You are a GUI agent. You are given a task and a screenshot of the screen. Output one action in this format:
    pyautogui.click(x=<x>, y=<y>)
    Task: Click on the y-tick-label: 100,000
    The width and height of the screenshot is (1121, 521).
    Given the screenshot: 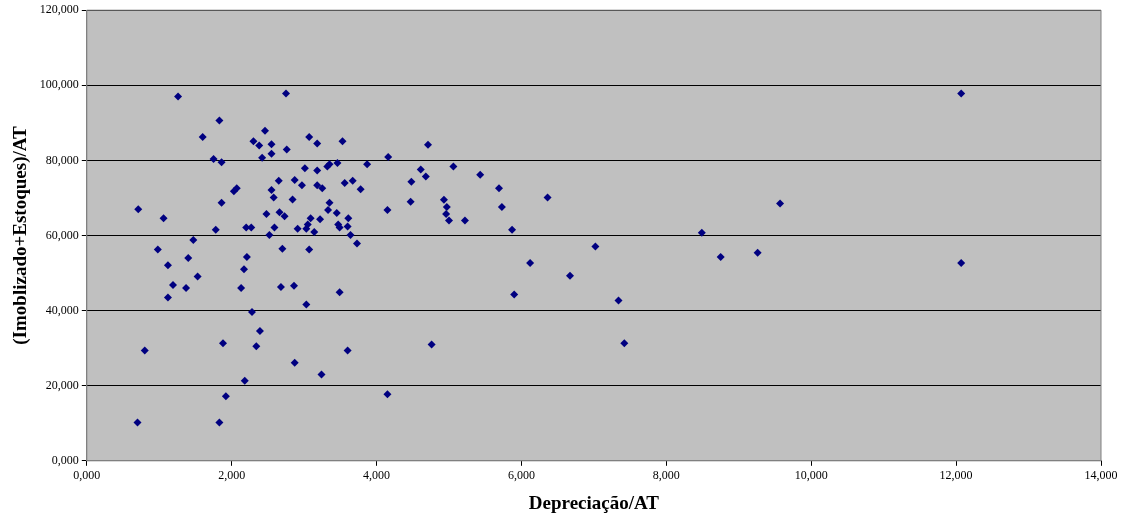 What is the action you would take?
    pyautogui.click(x=59, y=84)
    